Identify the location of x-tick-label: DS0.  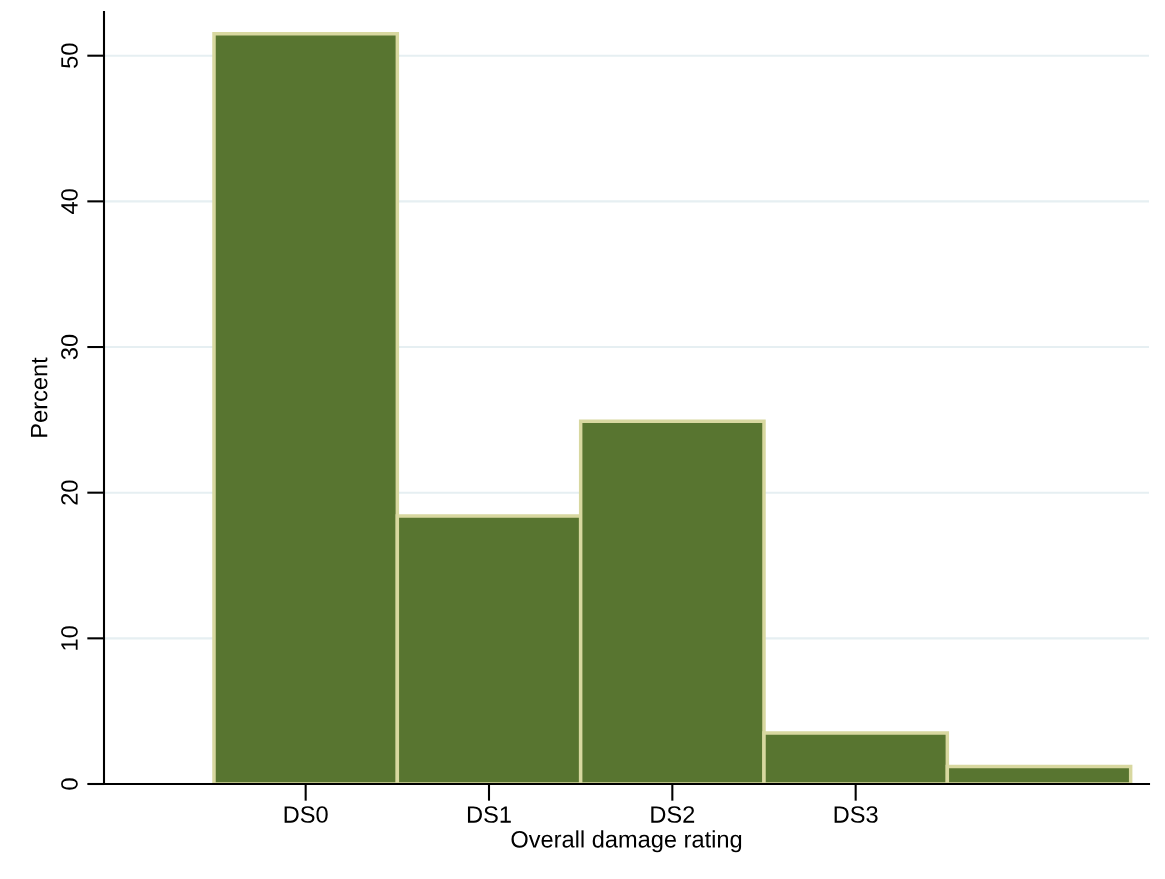
(306, 814).